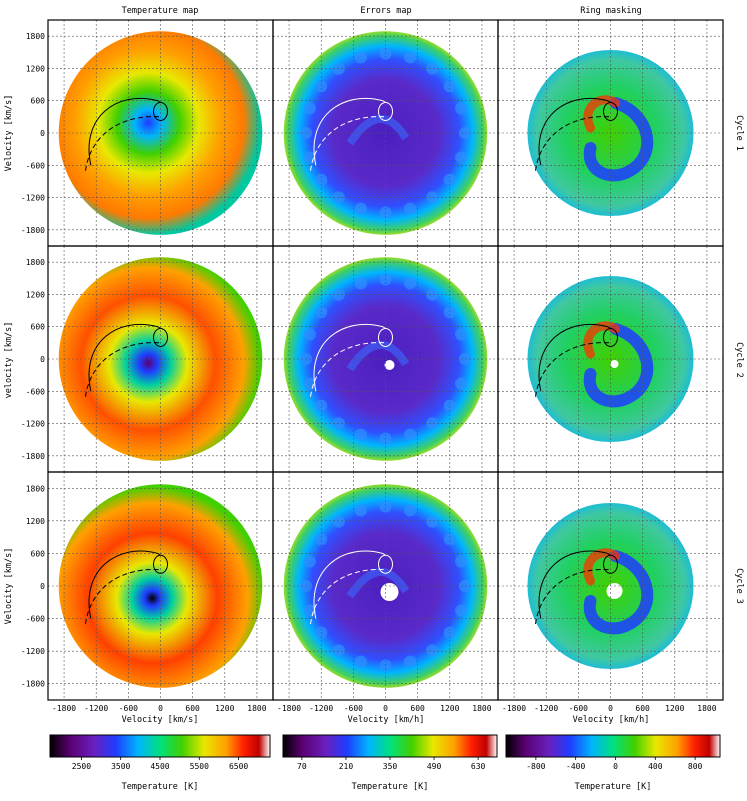 The image size is (747, 801). Describe the element at coordinates (38, 327) in the screenshot. I see `y-tick-label: 600` at that location.